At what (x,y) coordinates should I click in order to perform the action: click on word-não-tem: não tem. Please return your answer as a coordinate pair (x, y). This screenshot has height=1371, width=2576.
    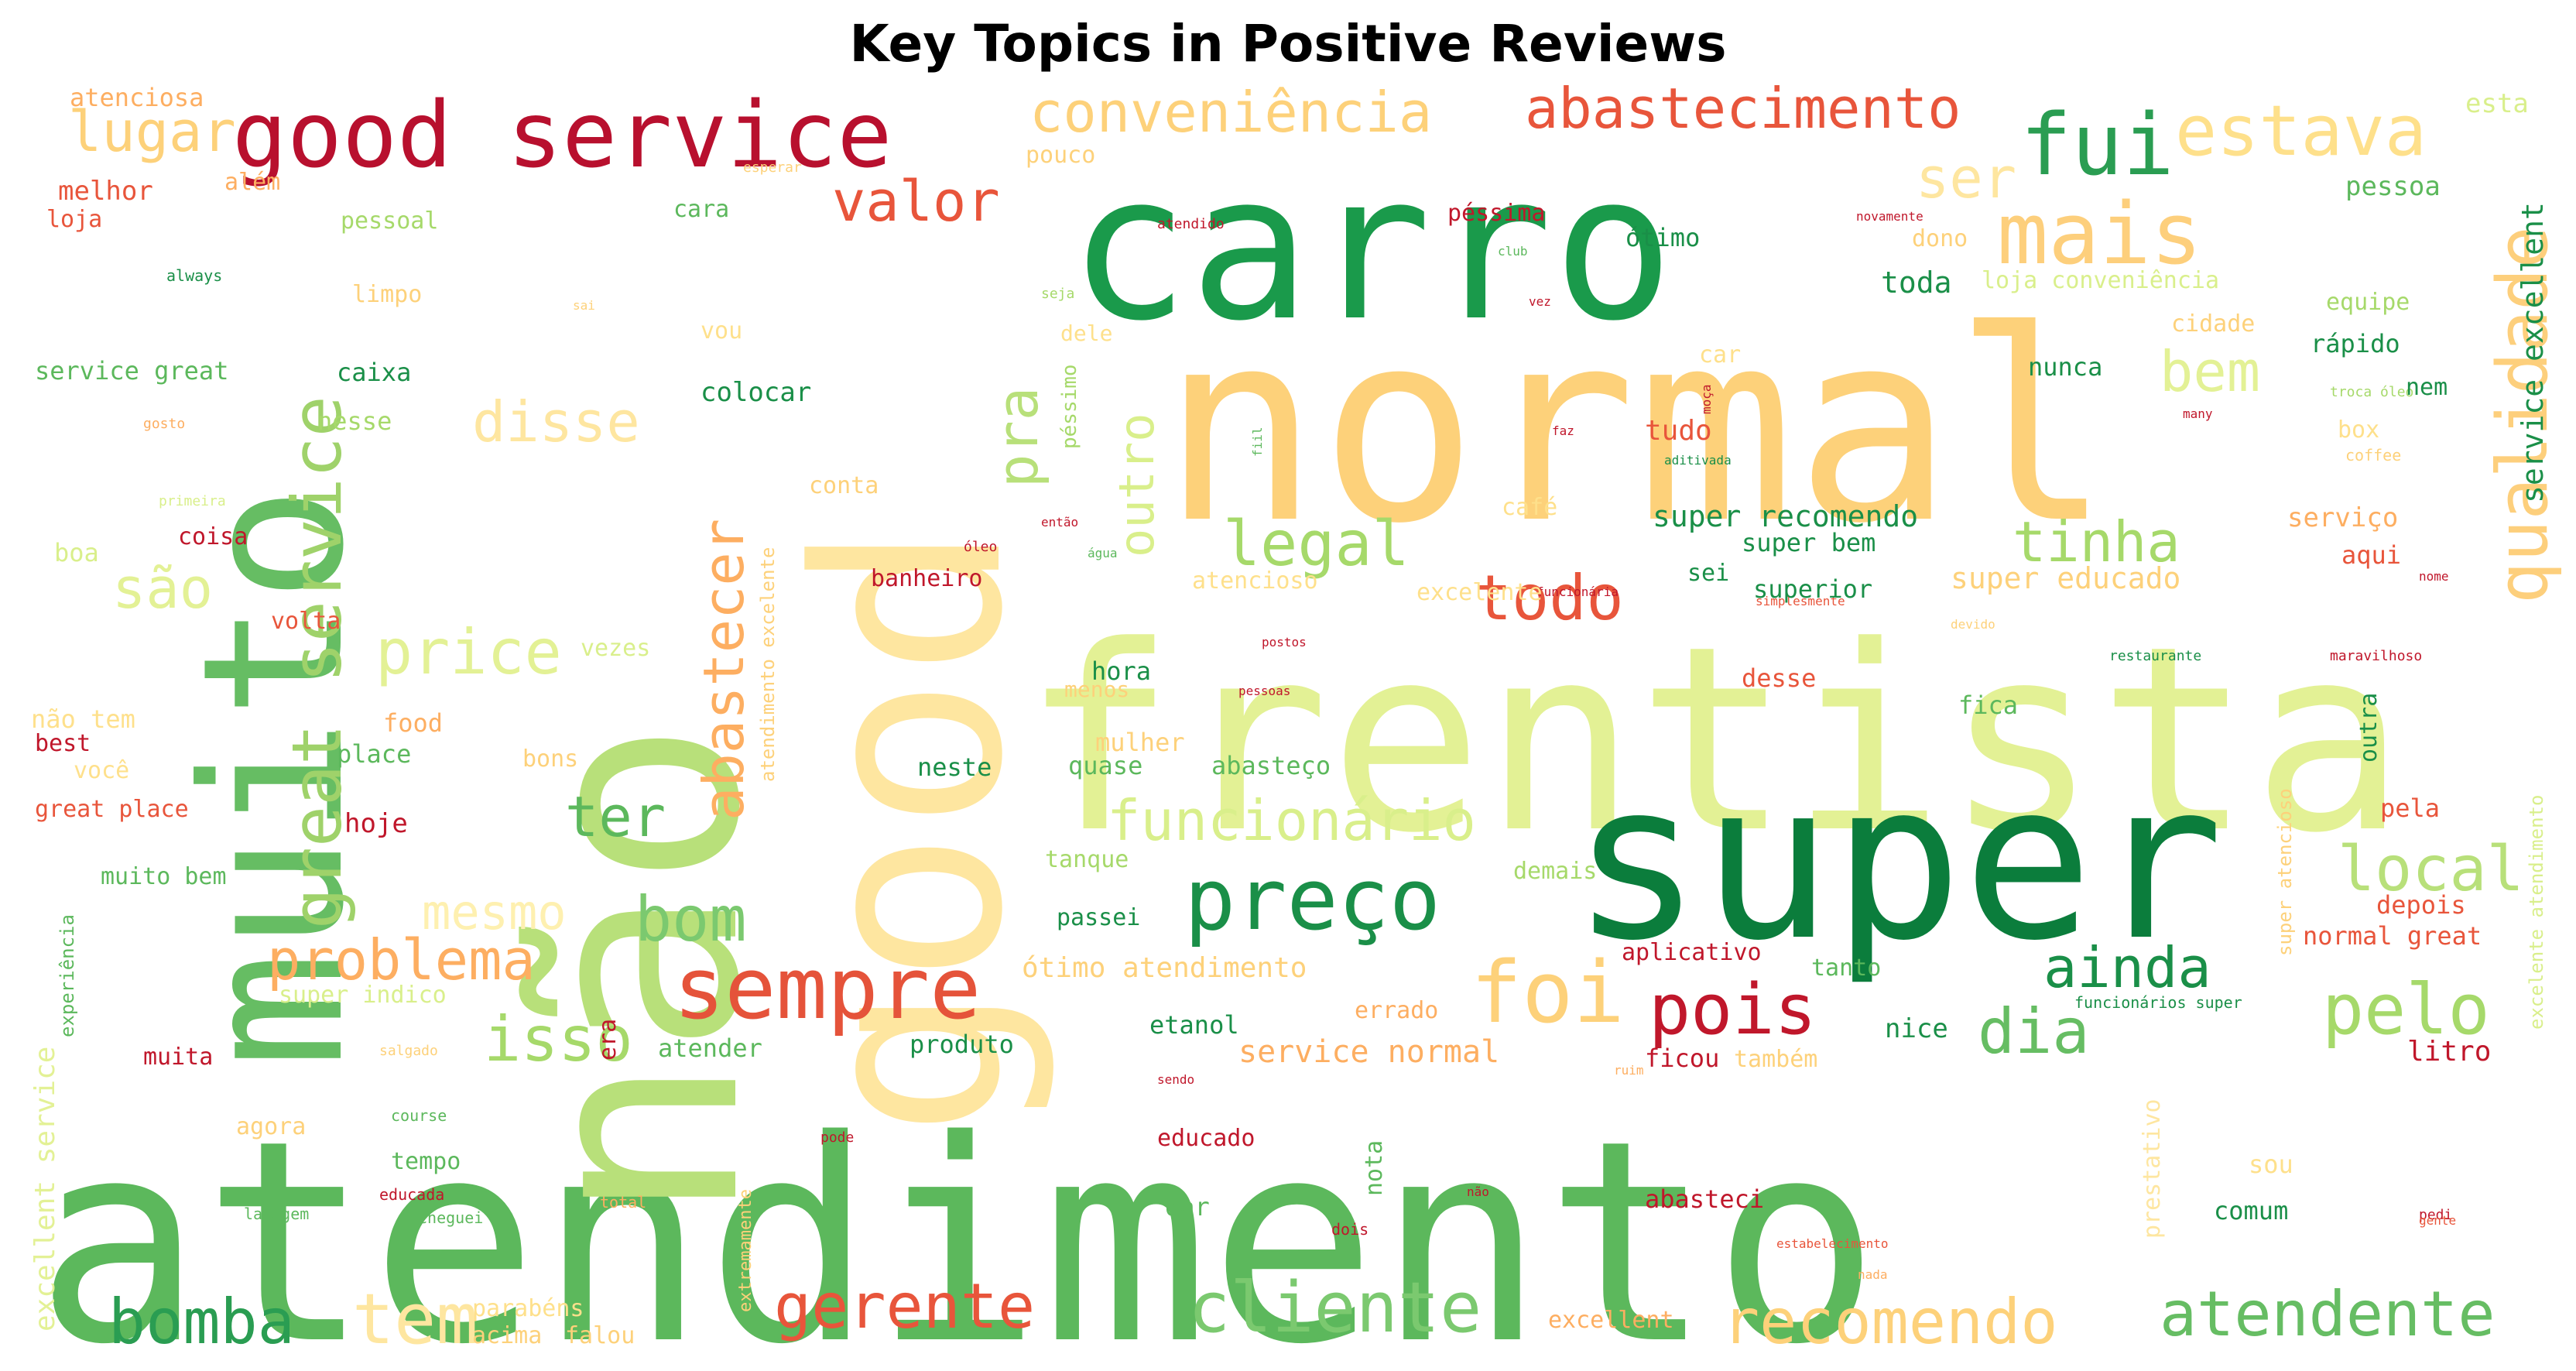
    Looking at the image, I should click on (83, 719).